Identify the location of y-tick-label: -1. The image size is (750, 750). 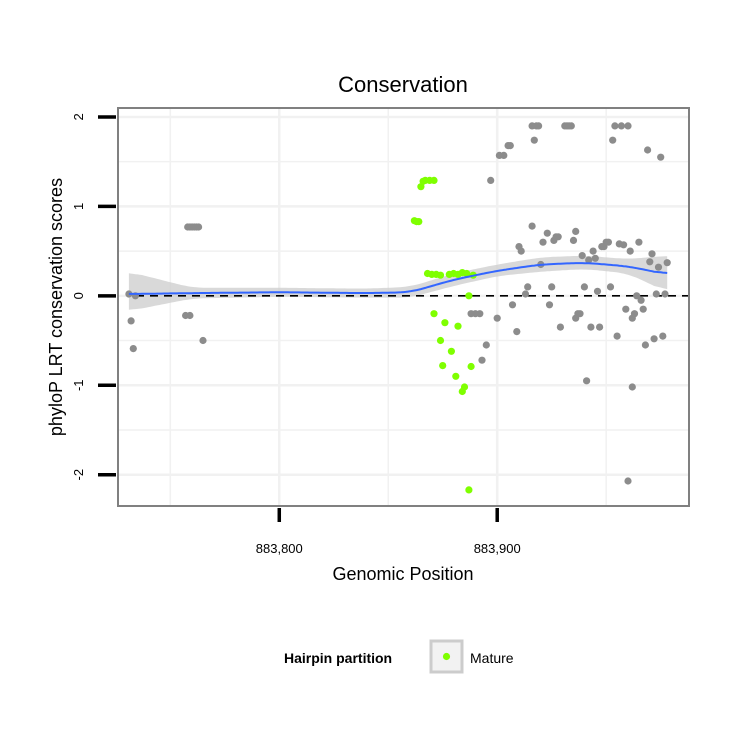
(78, 385).